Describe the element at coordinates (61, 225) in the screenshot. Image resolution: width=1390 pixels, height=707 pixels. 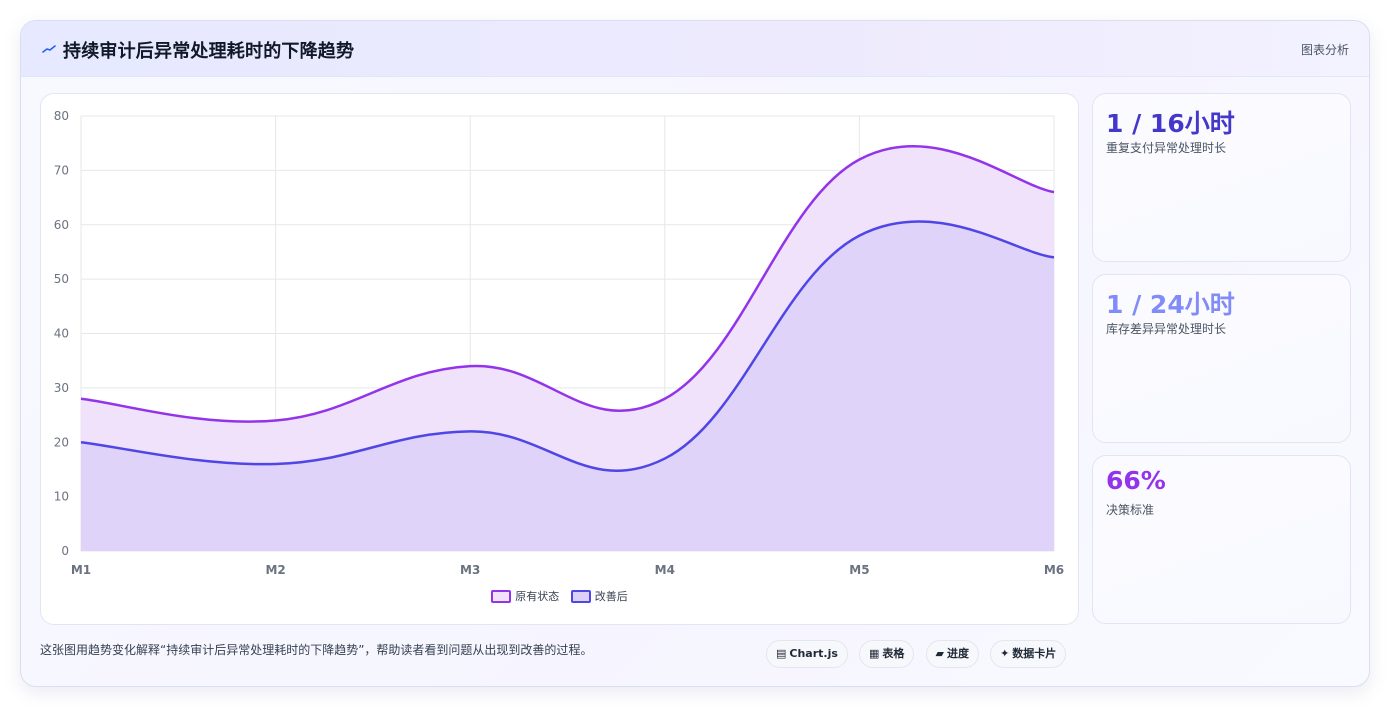
I see `y-tick-label: 60` at that location.